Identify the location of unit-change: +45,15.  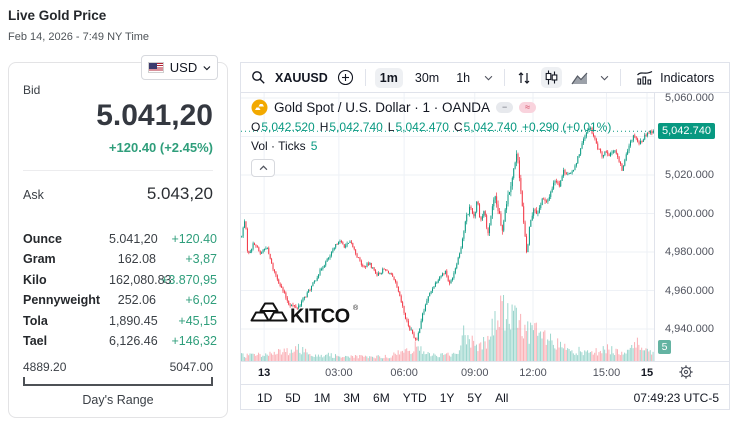
(197, 320).